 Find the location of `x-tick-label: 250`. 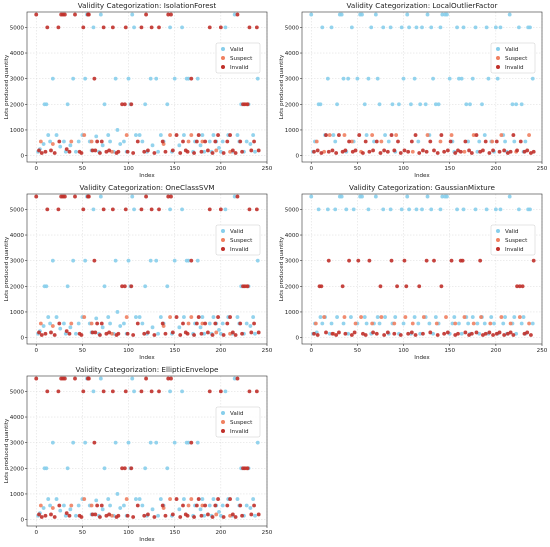

x-tick-label: 250 is located at coordinates (542, 351).